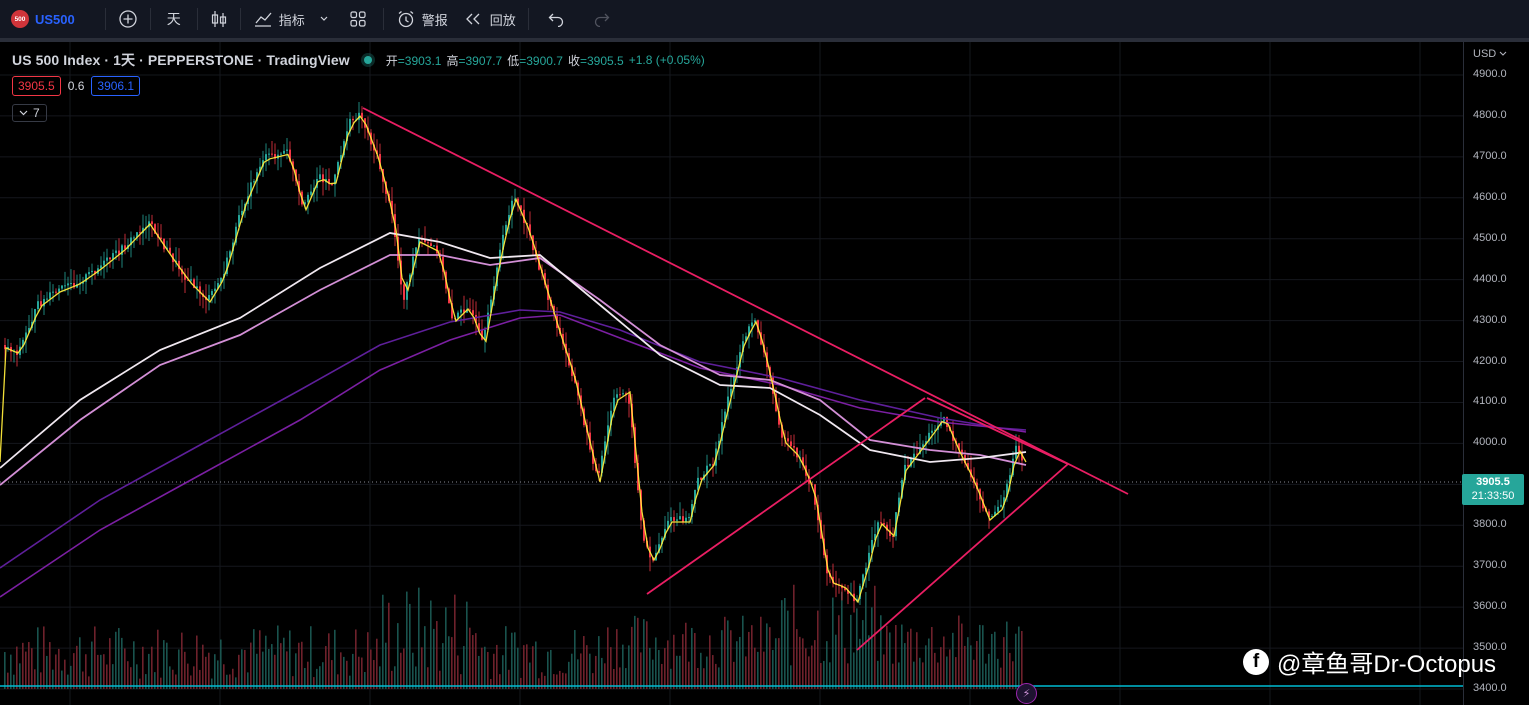 The width and height of the screenshot is (1529, 705). I want to click on buy-price-button: 3906.1, so click(116, 86).